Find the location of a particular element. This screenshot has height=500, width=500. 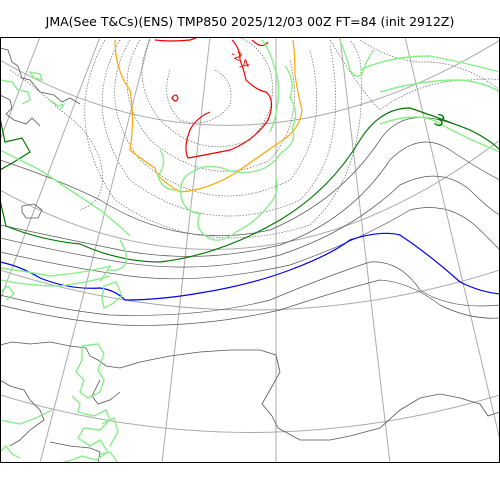

contour-minus2 is located at coordinates (213, 98).